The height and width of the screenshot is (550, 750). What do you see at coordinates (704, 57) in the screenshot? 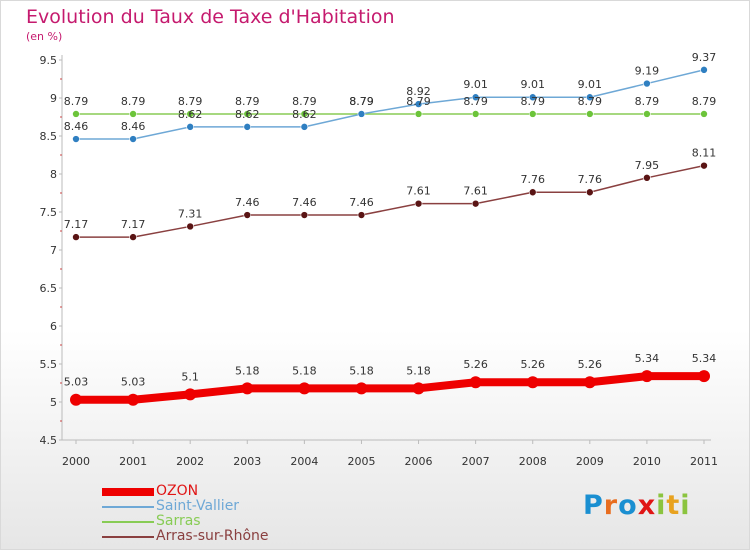
I see `data-label: 9.37` at bounding box center [704, 57].